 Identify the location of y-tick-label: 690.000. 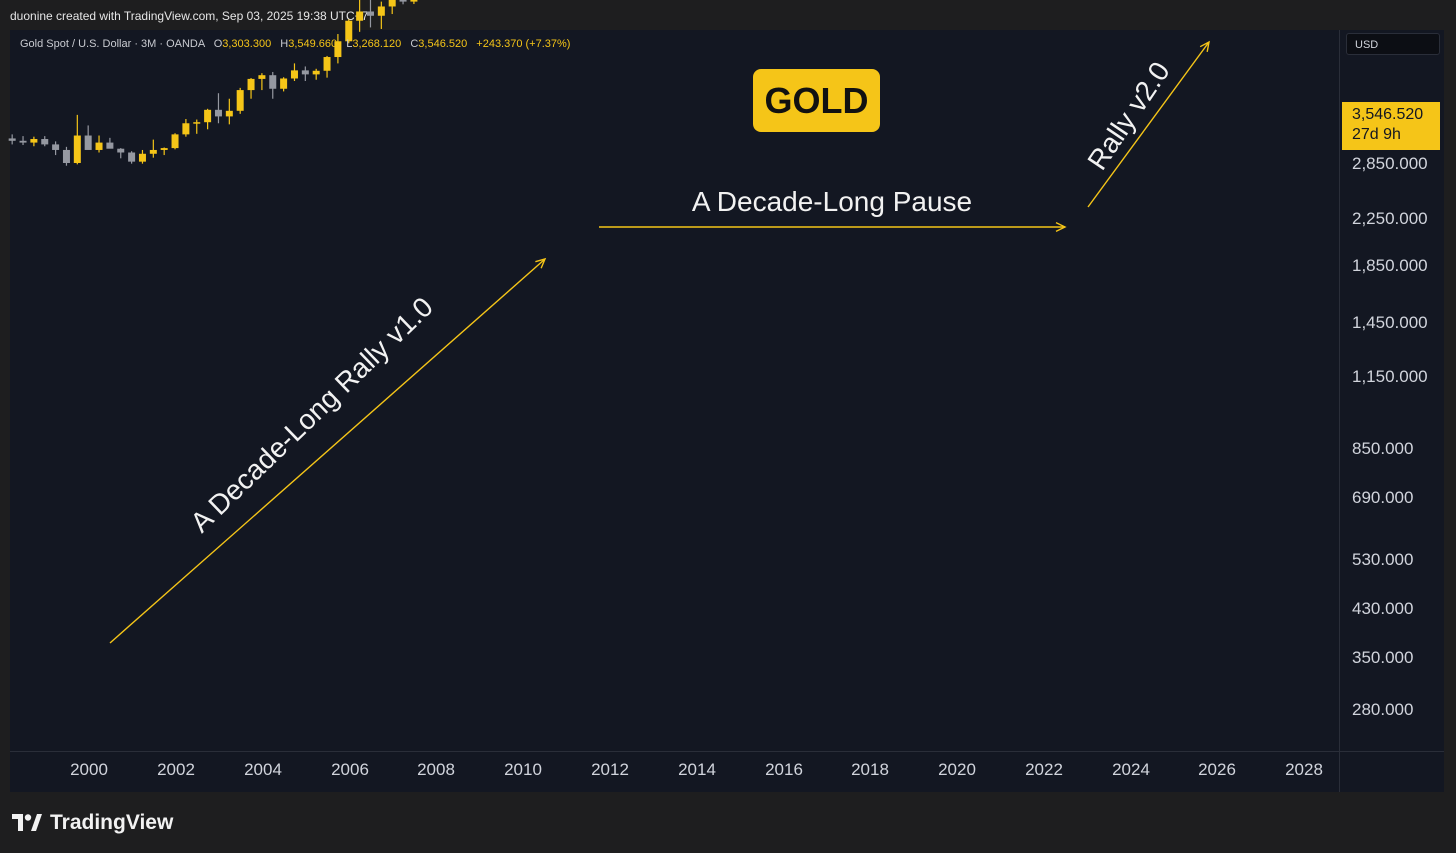
(1383, 497).